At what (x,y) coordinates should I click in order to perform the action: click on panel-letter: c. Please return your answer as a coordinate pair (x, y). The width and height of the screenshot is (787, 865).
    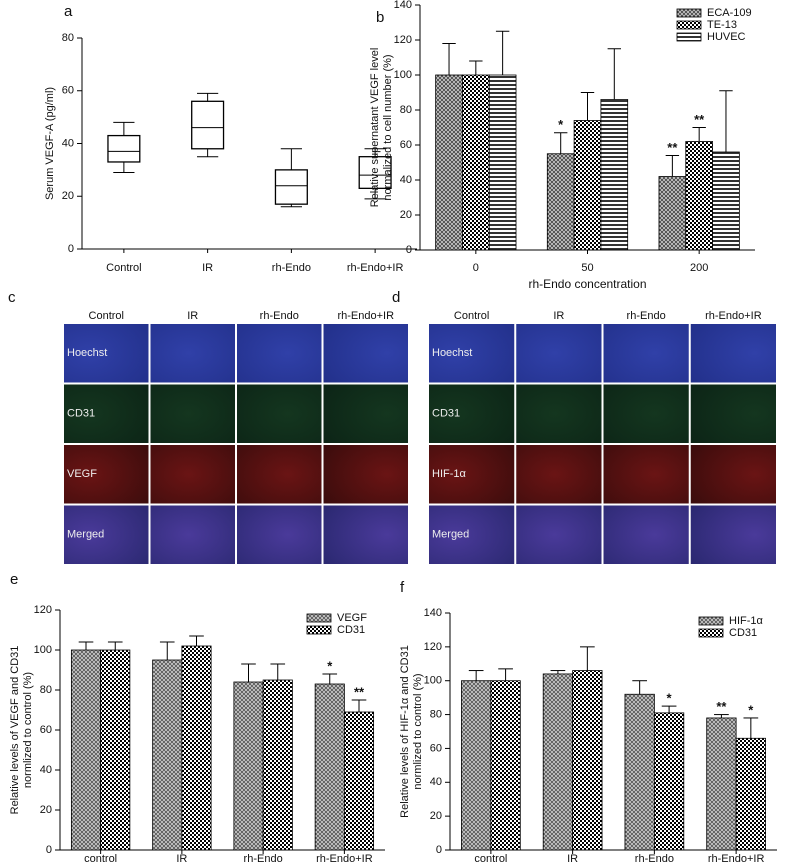
    Looking at the image, I should click on (12, 297).